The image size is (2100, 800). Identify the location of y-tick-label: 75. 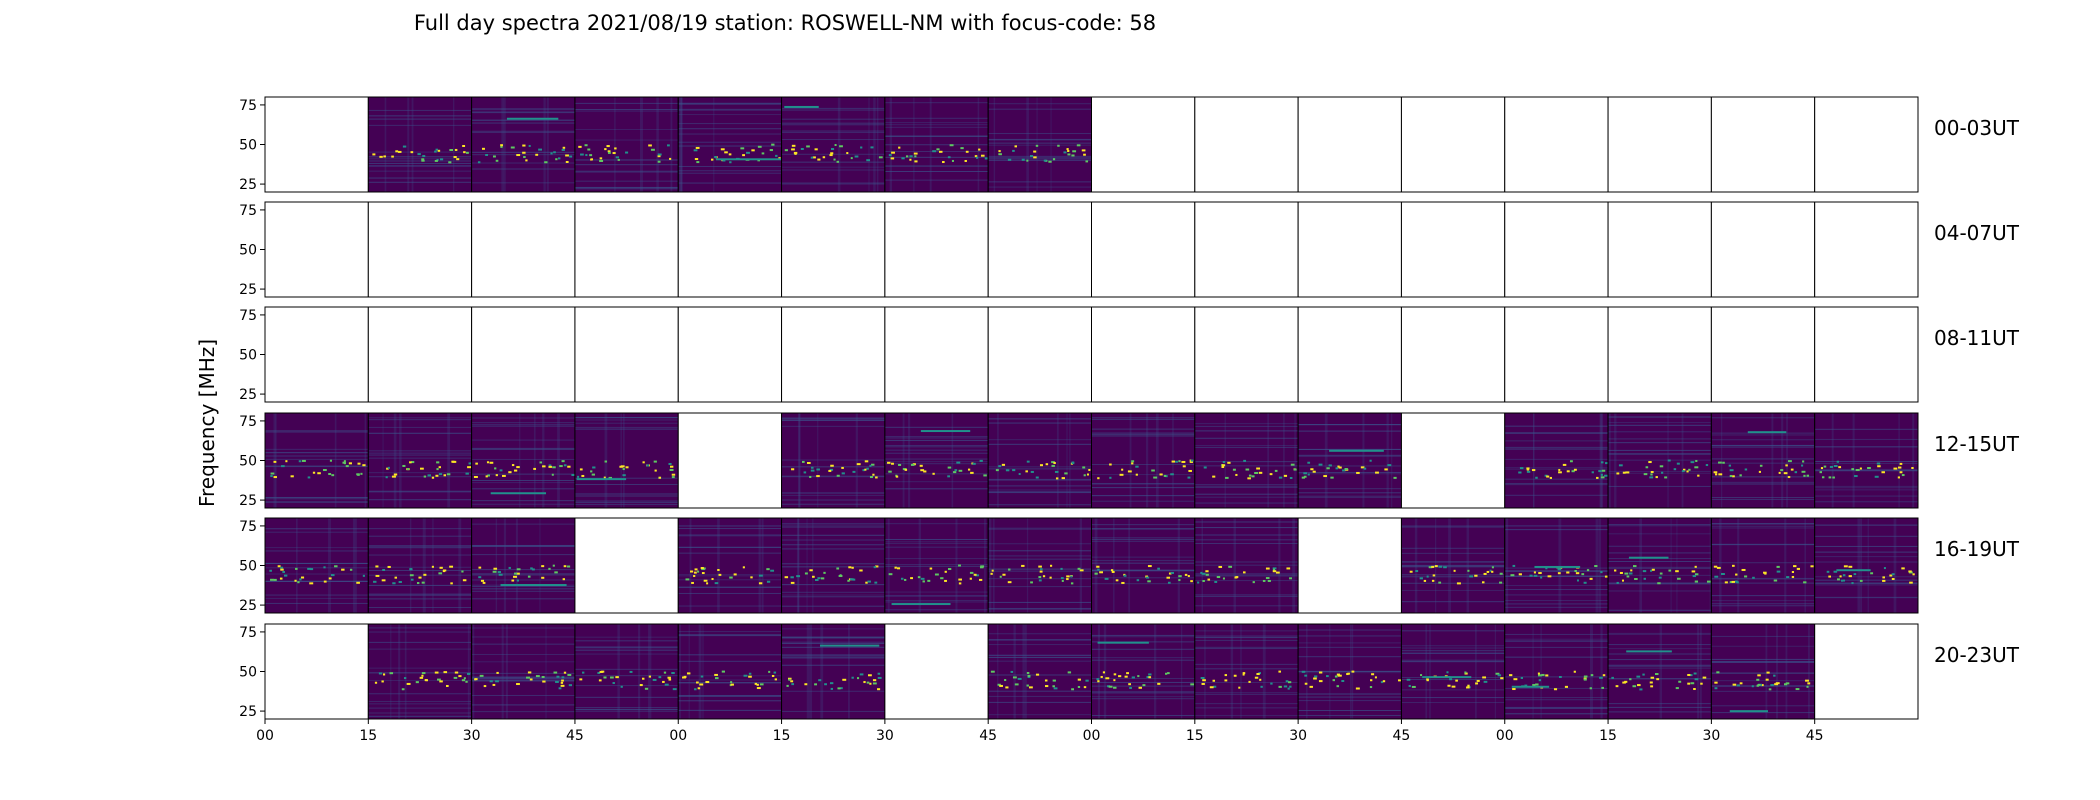
(248, 633).